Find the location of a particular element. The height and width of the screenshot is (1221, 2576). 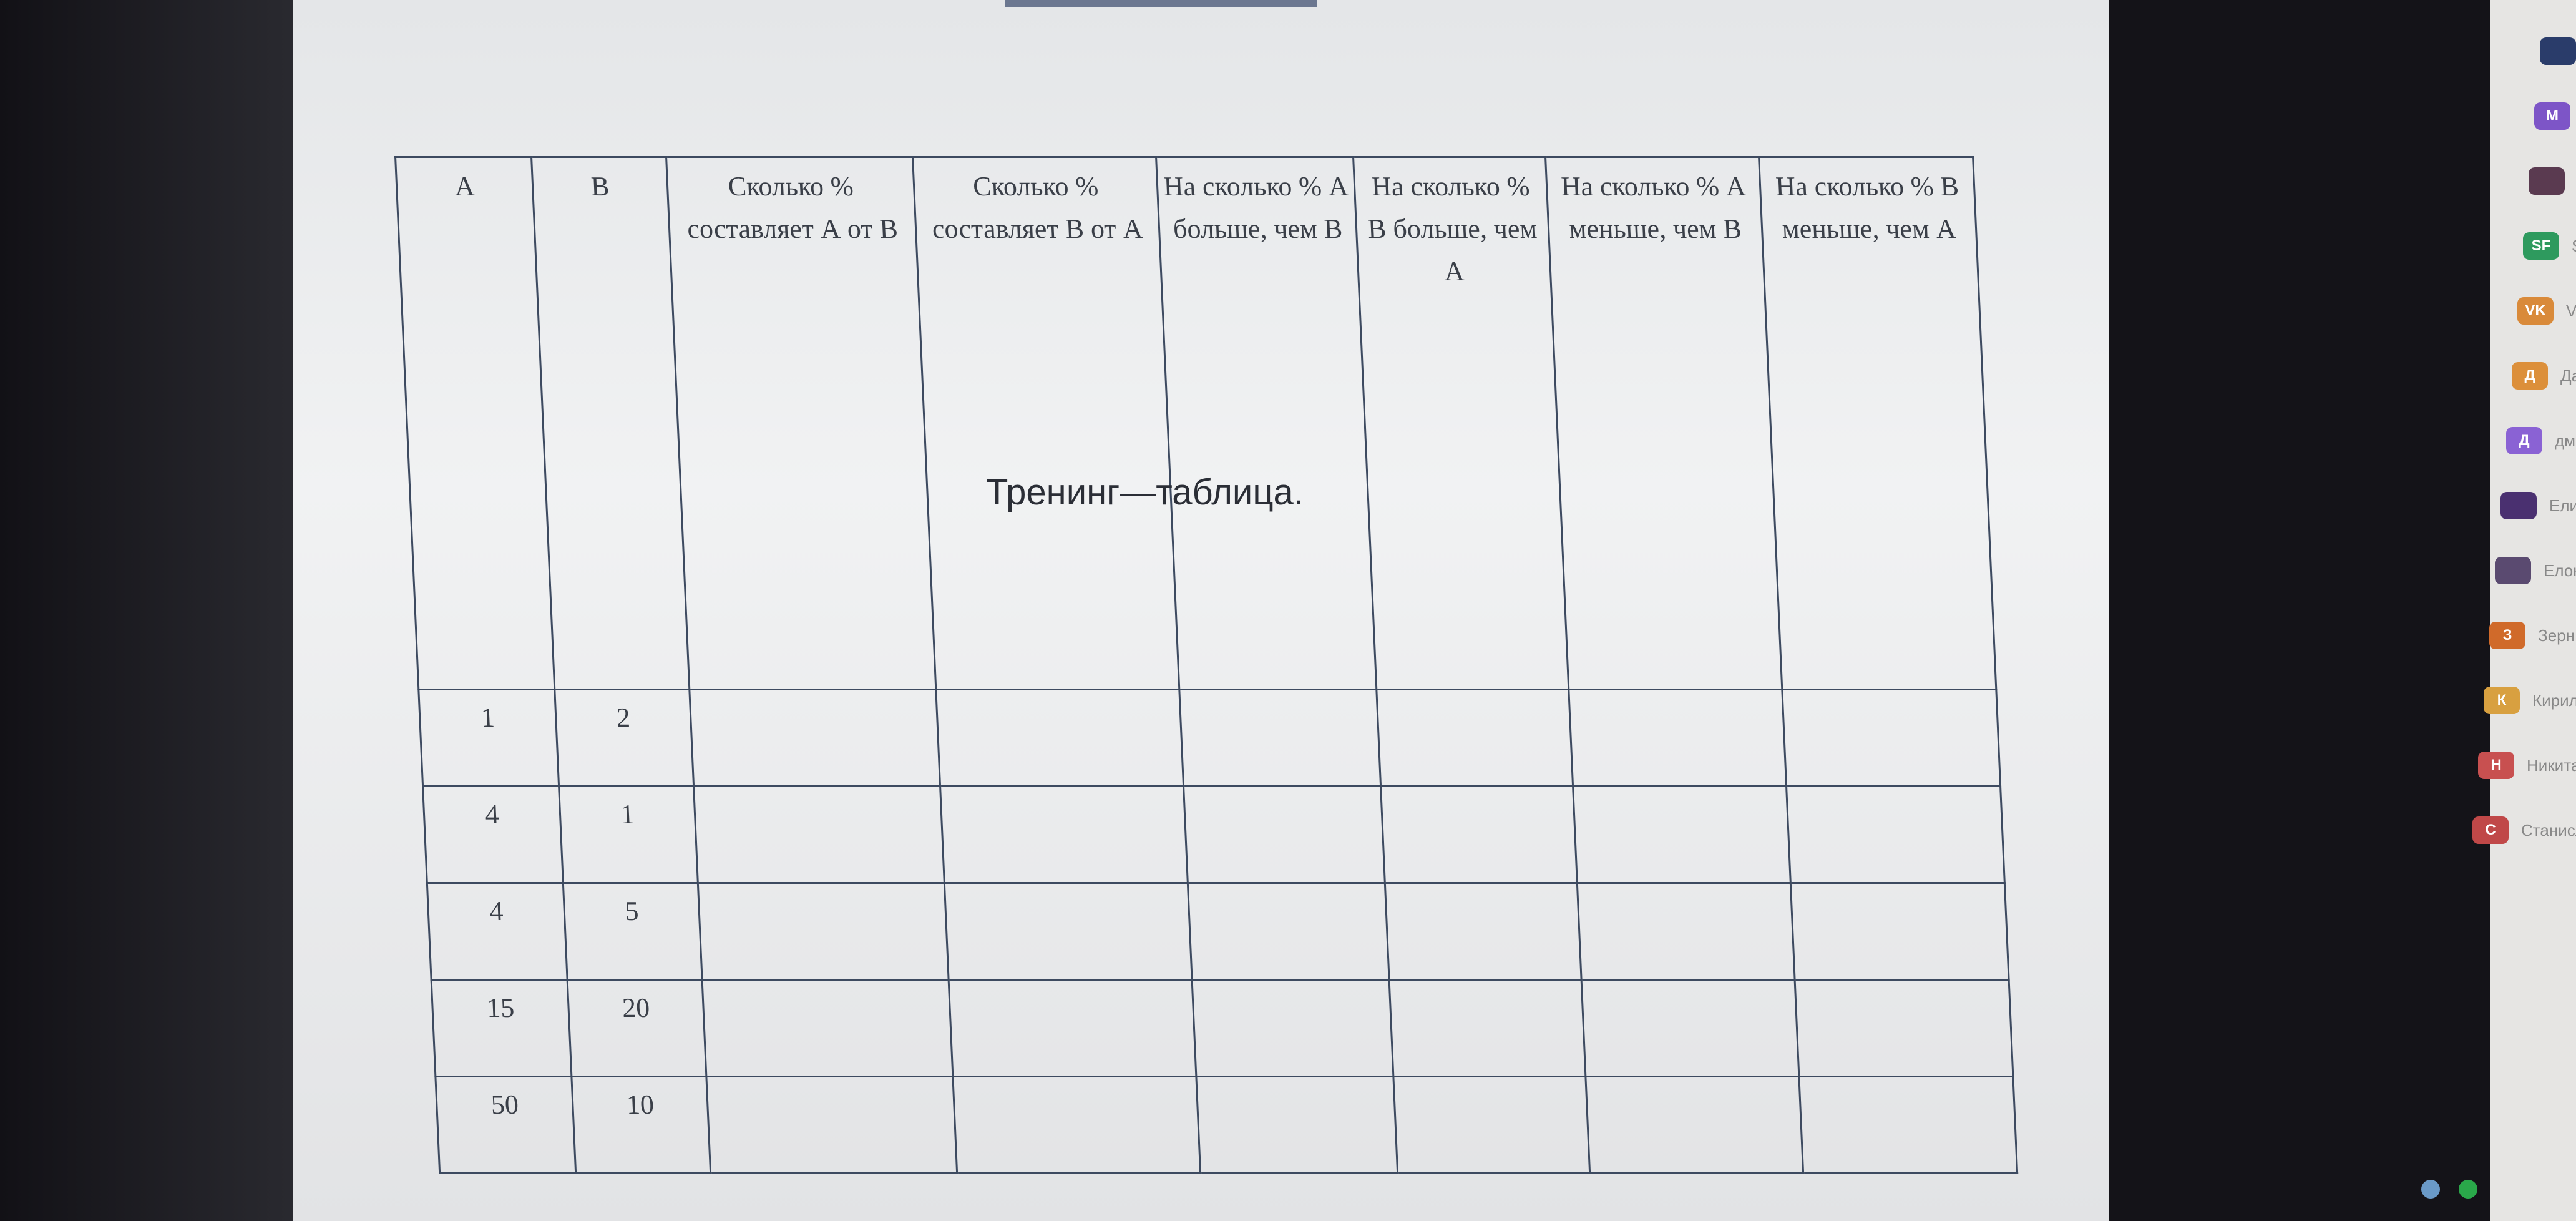

overlay-title: Тренинг—таблица. is located at coordinates (1145, 492).